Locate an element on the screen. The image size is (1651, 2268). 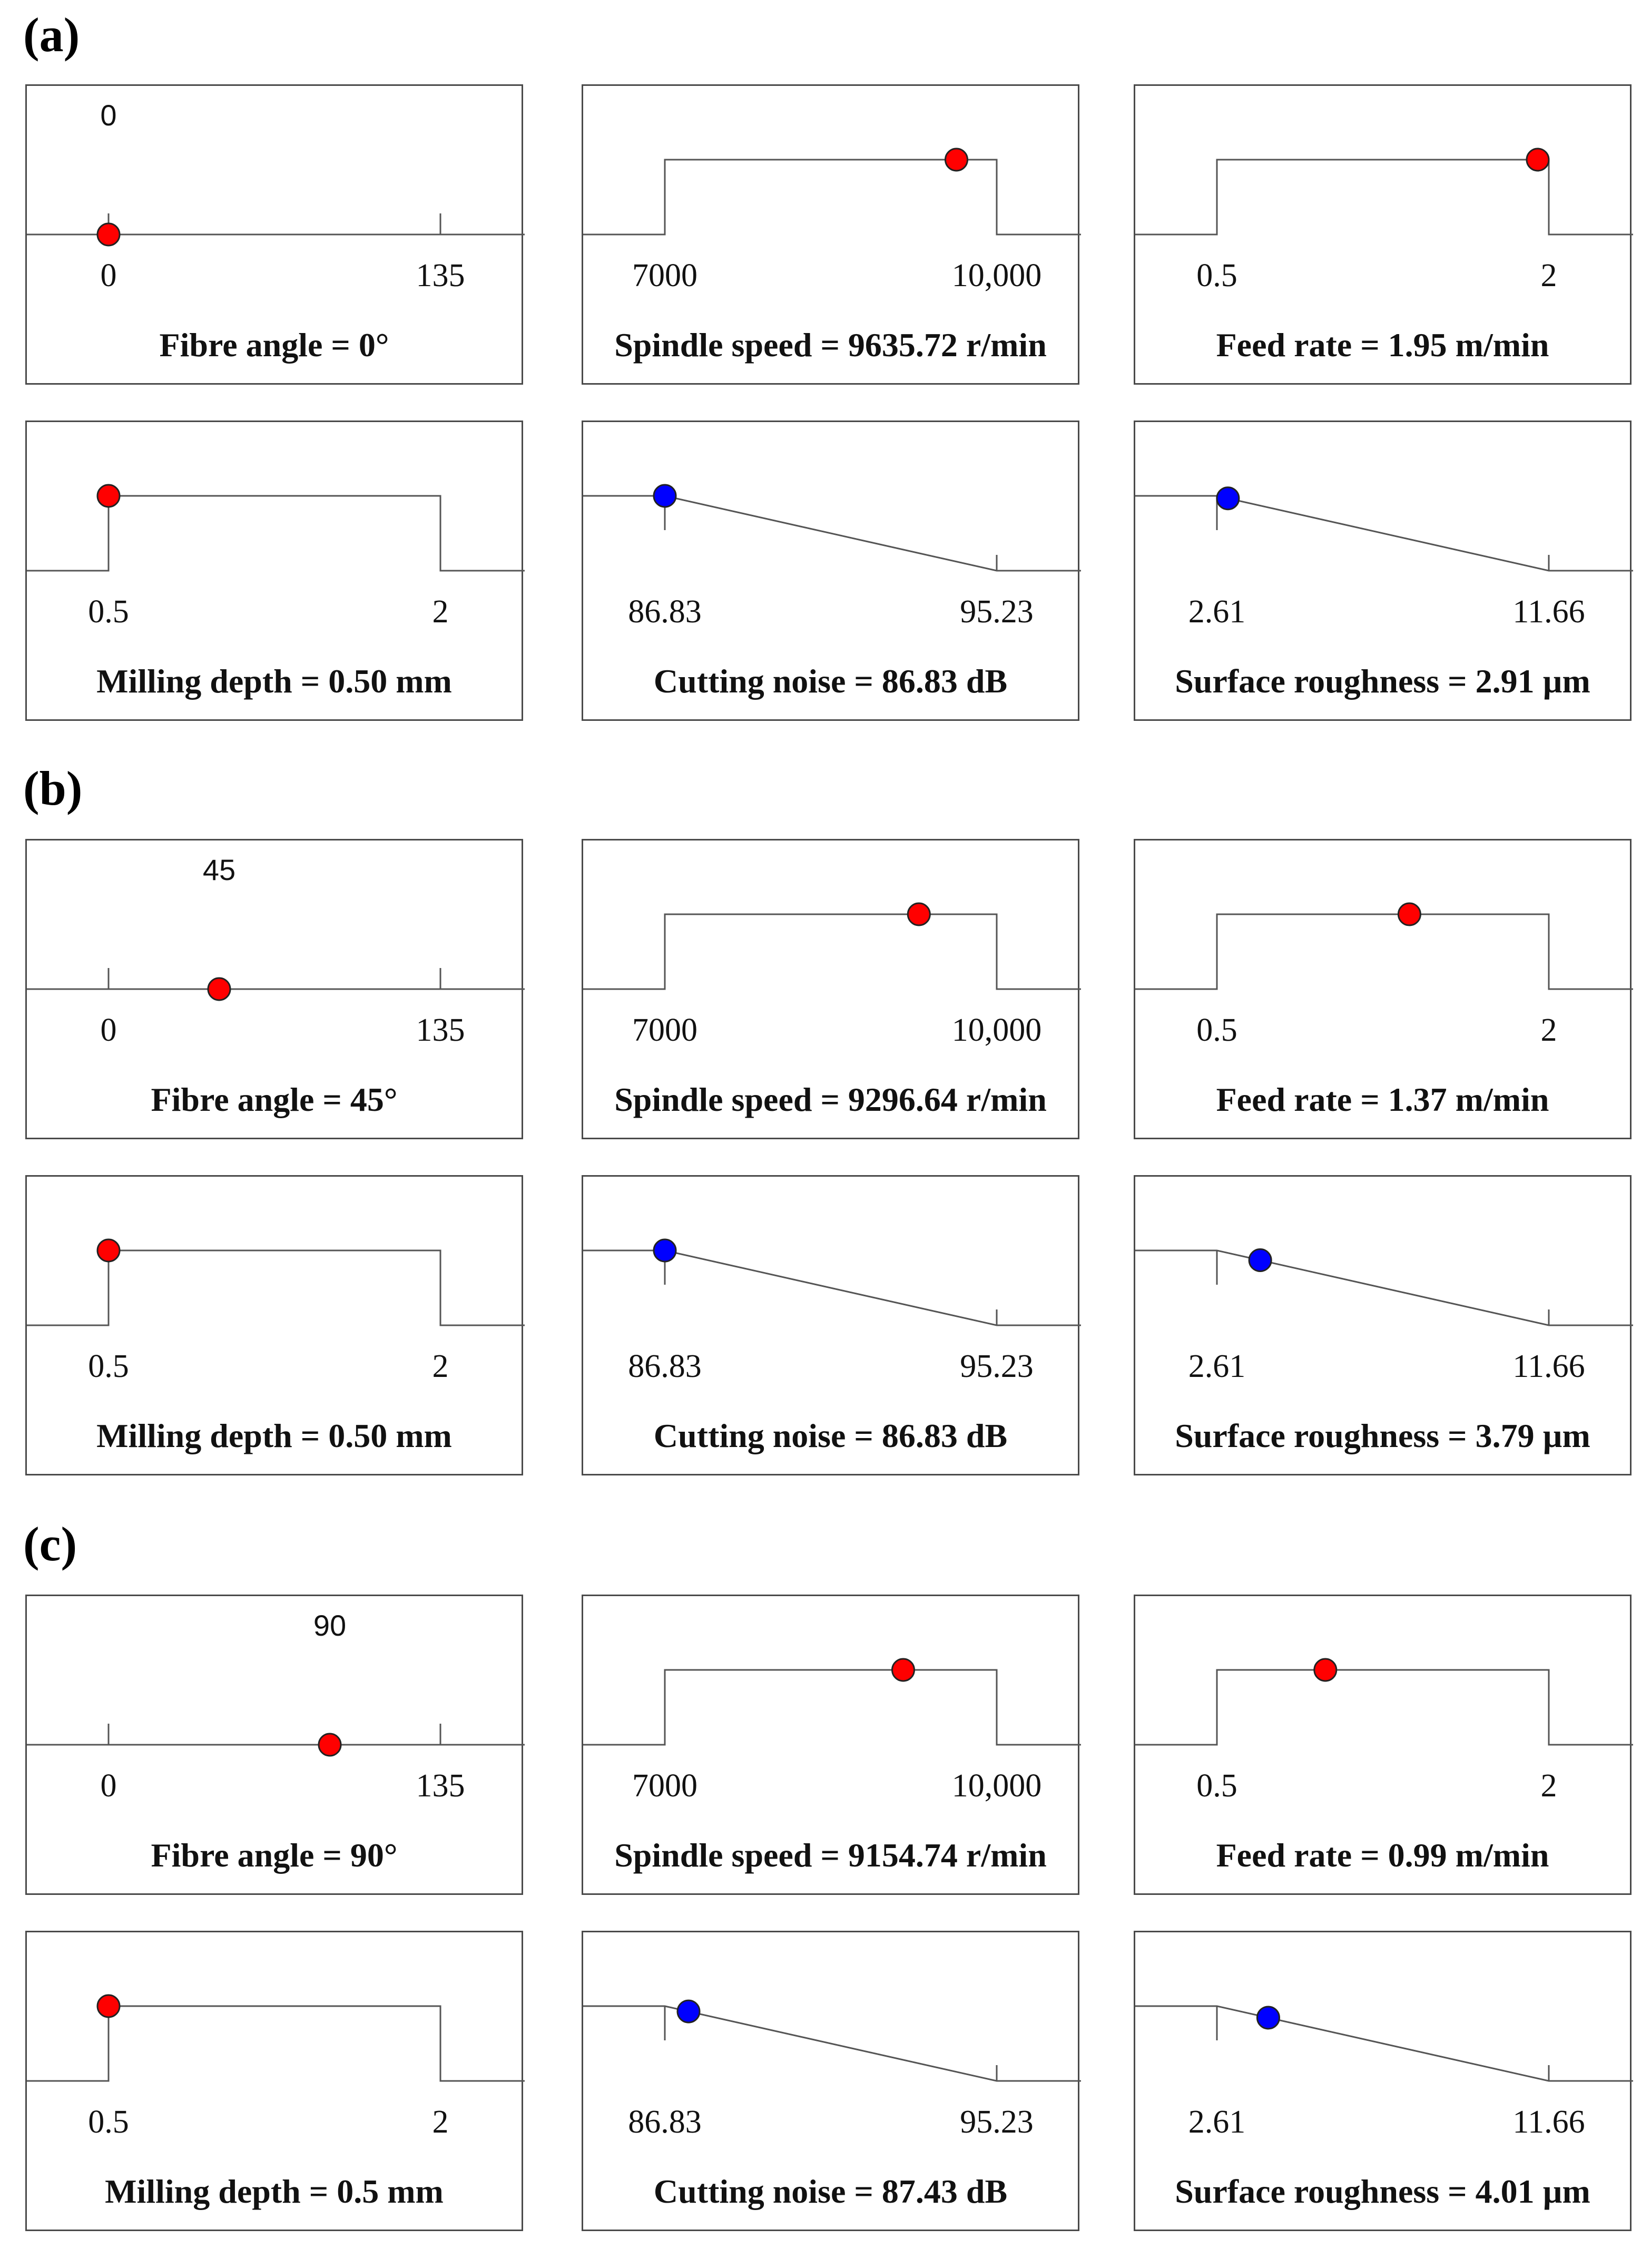
panel-caption: Cutting noise = 86.83 dB is located at coordinates (831, 681).